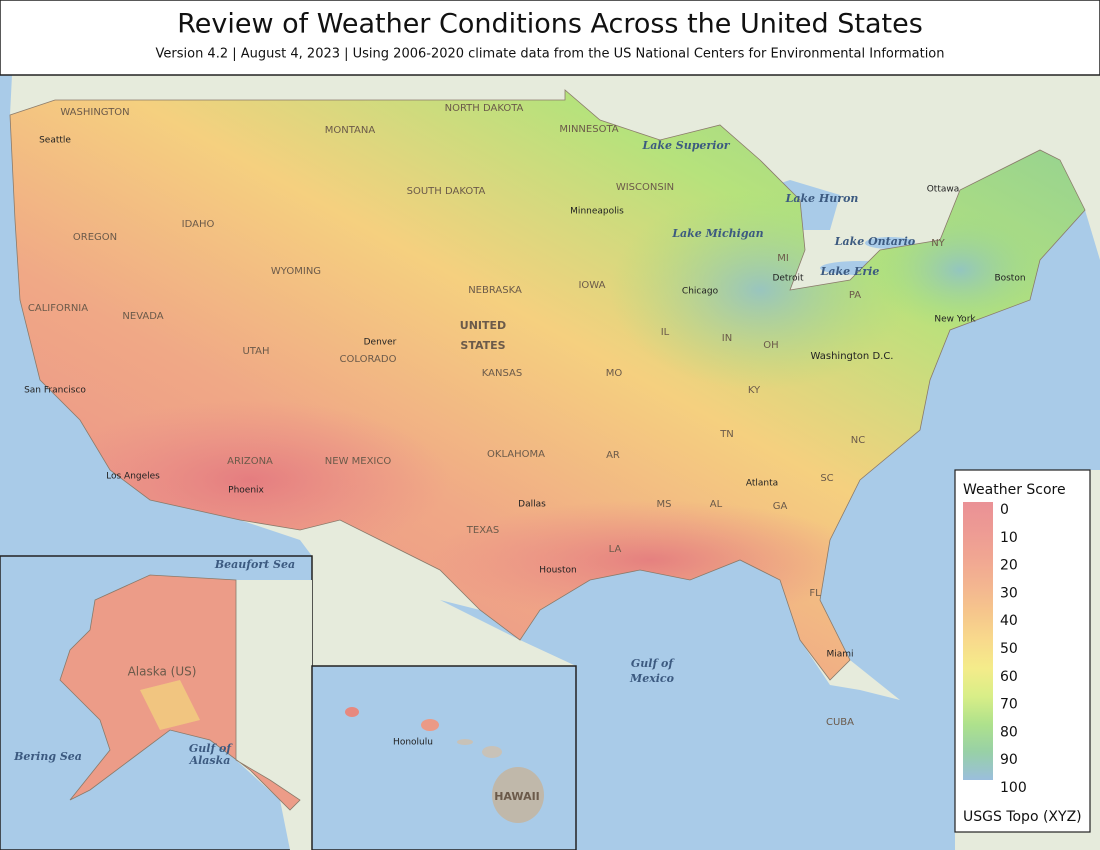 The image size is (1100, 850). Describe the element at coordinates (651, 678) in the screenshot. I see `water-label: Mexico` at that location.